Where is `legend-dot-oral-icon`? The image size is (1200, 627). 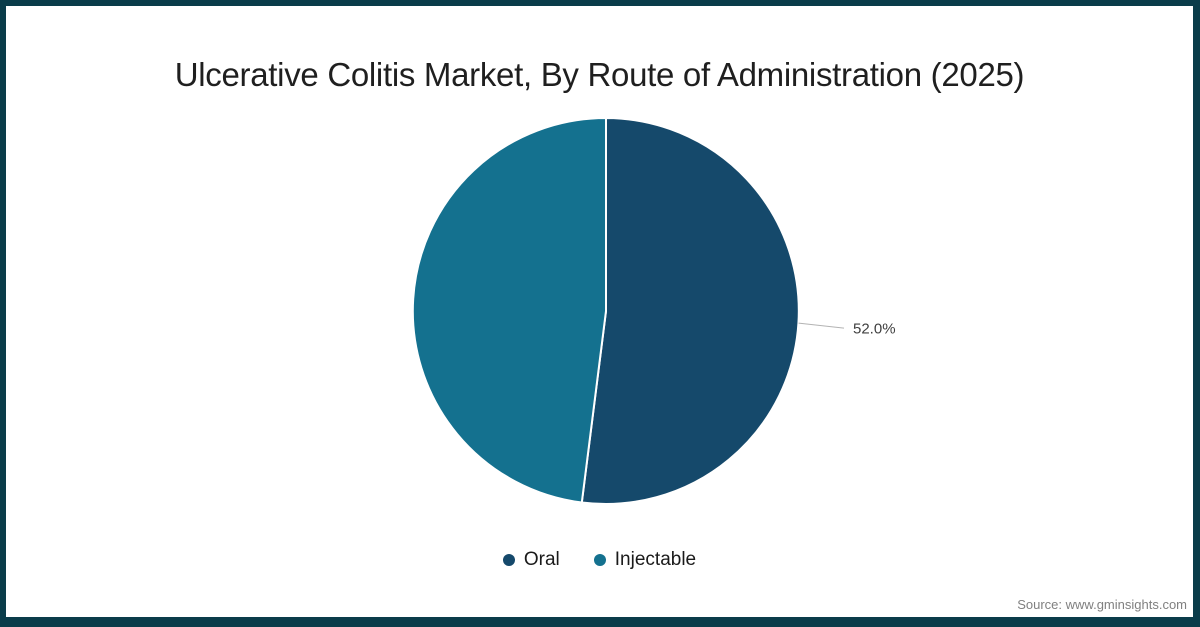
legend-dot-oral-icon is located at coordinates (508, 560).